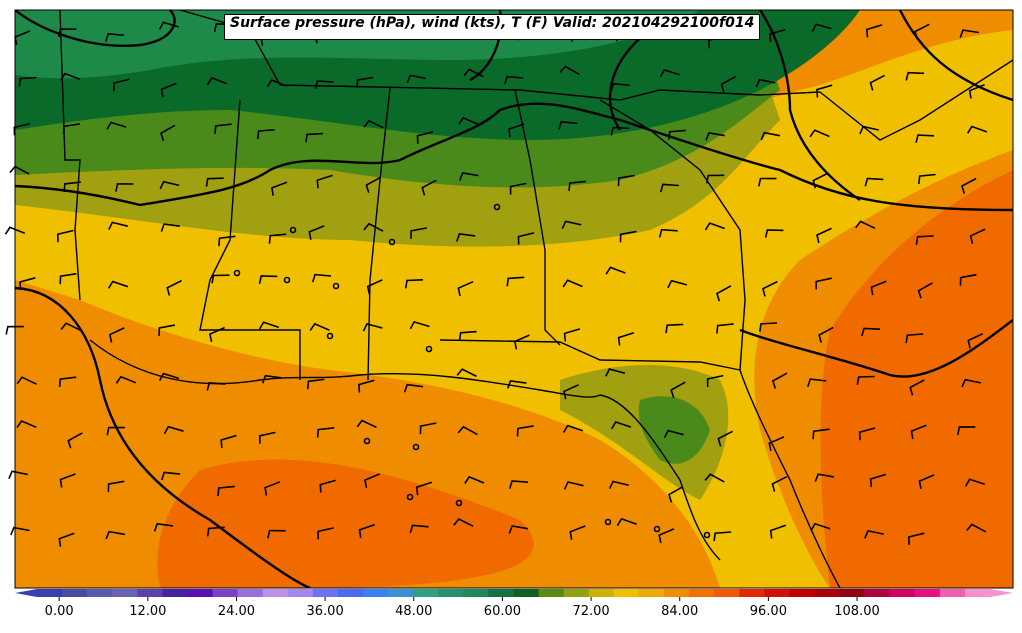  Describe the element at coordinates (59, 611) in the screenshot. I see `colorbar-tick-label: 0.00` at that location.